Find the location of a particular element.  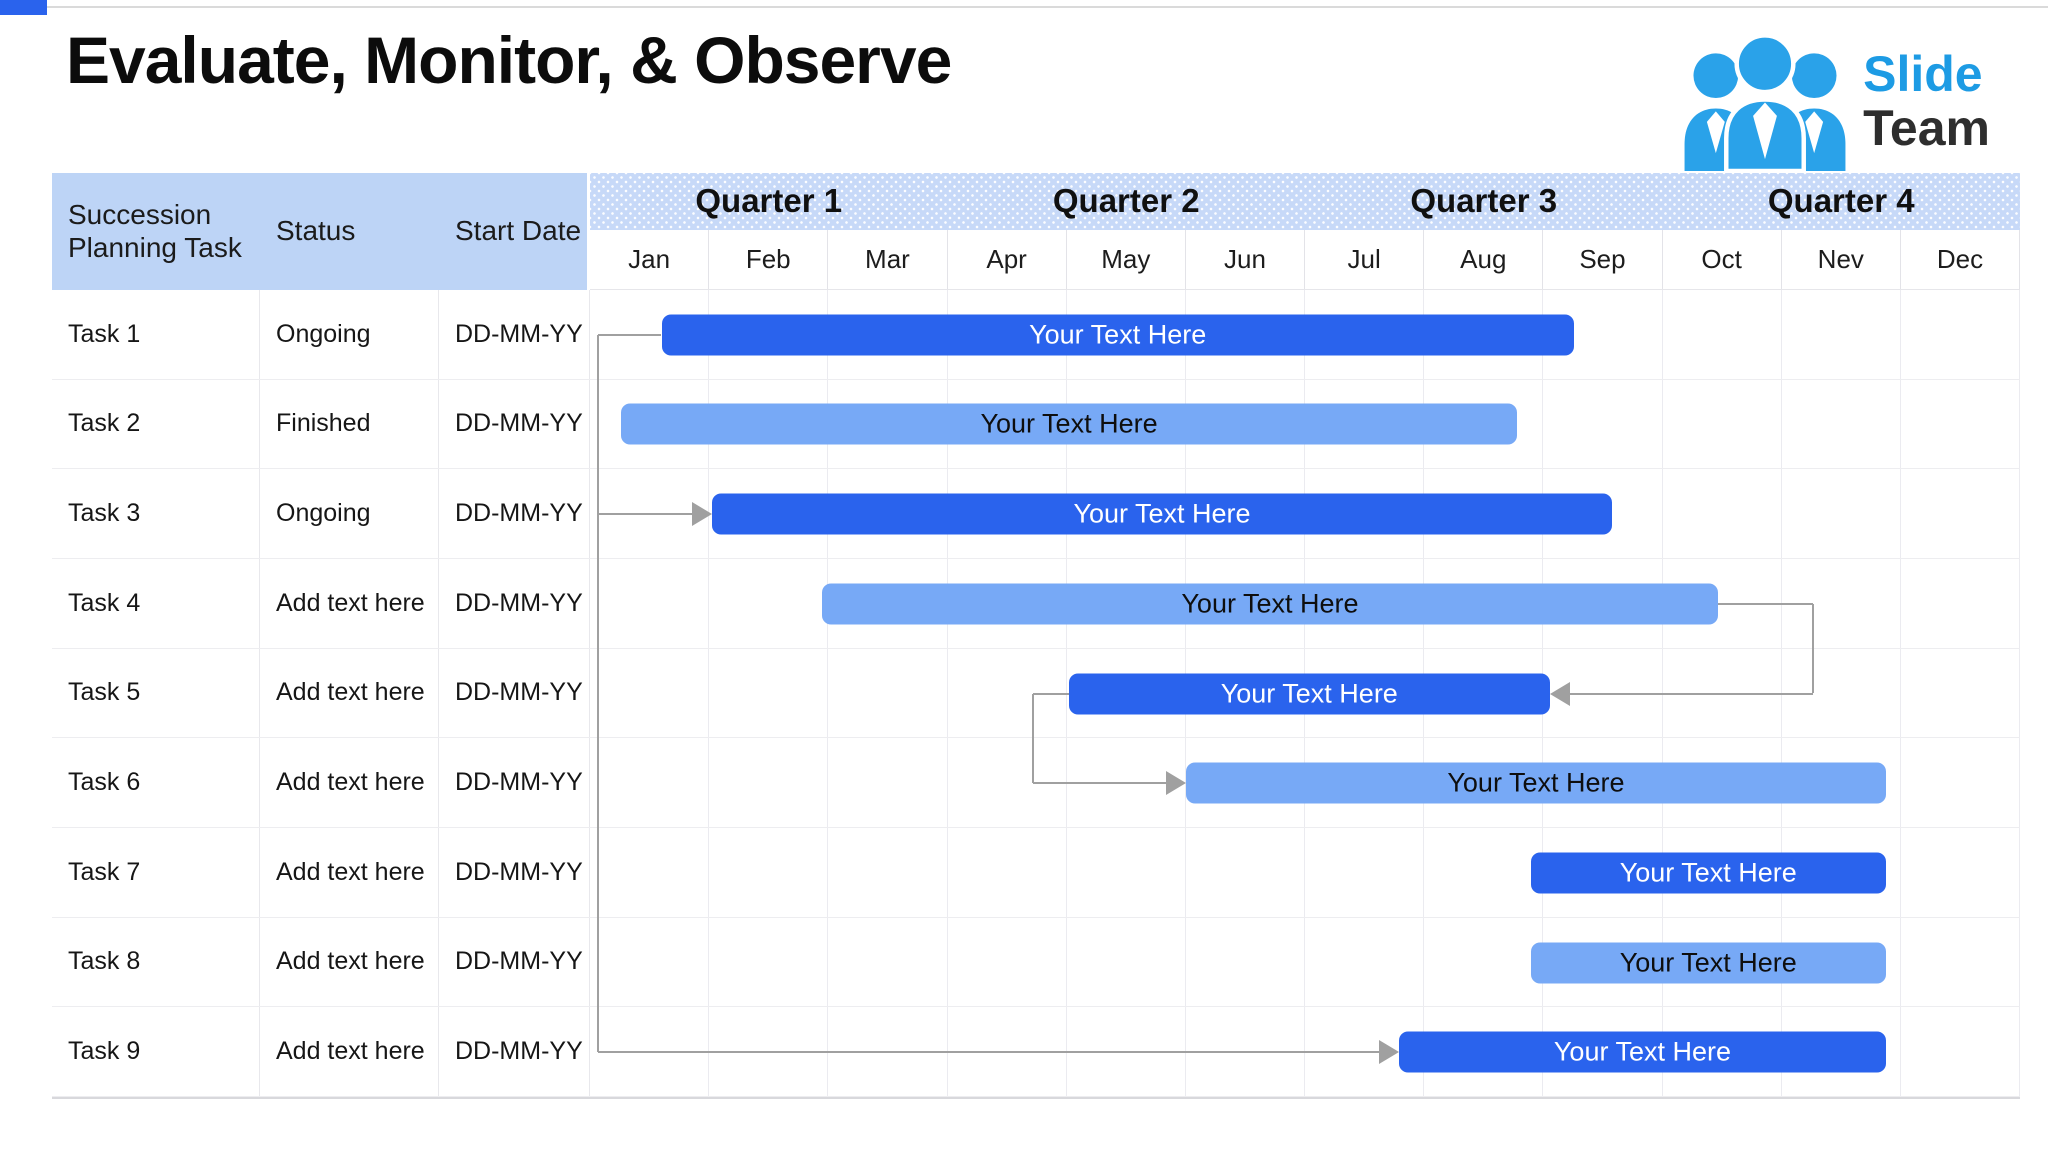

task-6-bar: Your Text Here is located at coordinates (1536, 783).